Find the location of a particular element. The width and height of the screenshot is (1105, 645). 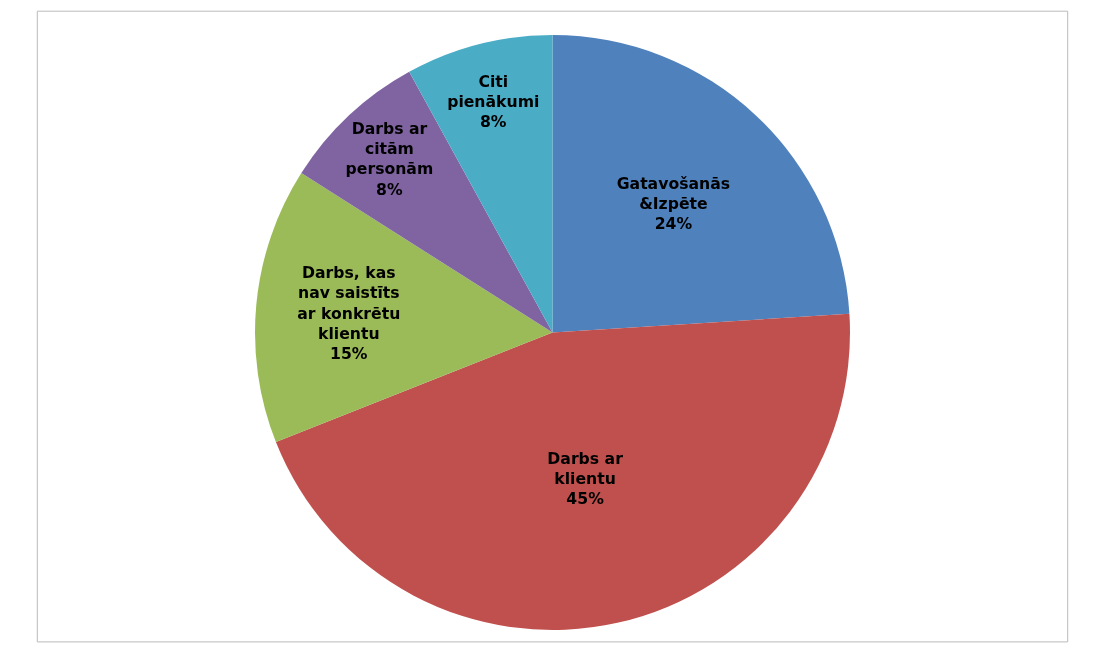

pie-slice is located at coordinates (701, 184).